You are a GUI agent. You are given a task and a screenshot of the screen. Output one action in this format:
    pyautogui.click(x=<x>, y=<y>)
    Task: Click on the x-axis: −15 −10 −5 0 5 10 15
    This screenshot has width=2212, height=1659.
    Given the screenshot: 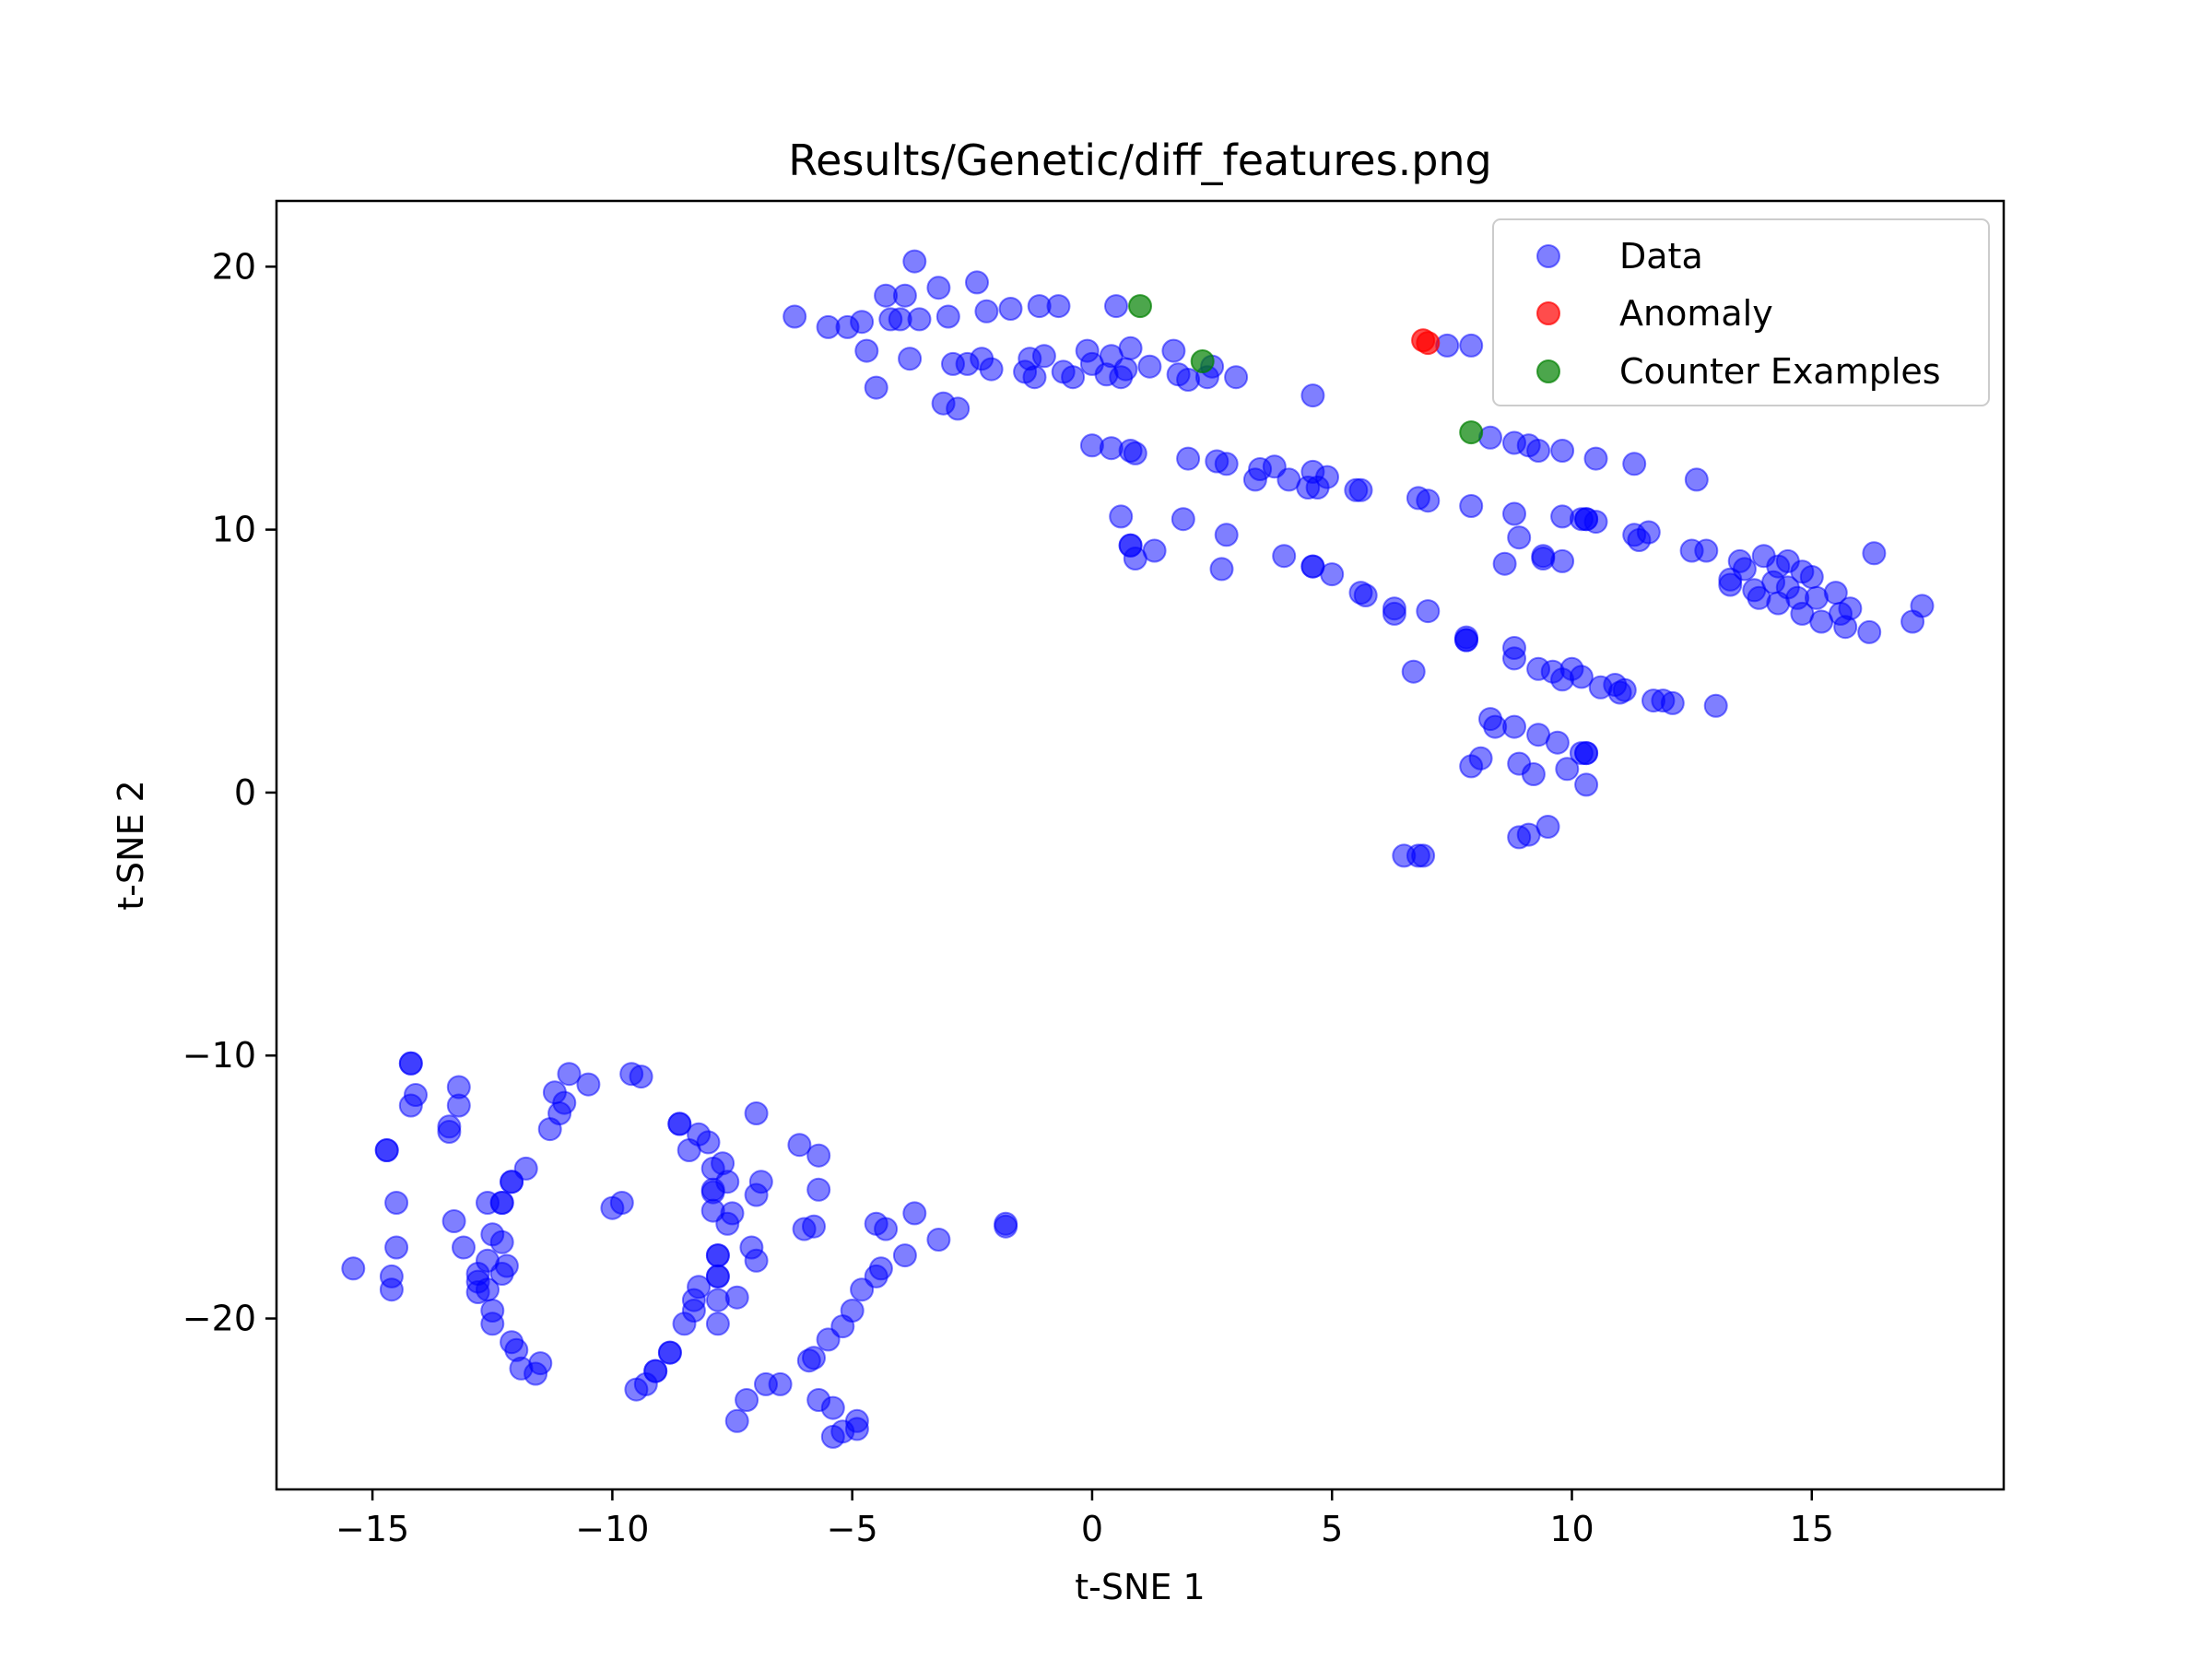 What is the action you would take?
    pyautogui.click(x=1084, y=1519)
    